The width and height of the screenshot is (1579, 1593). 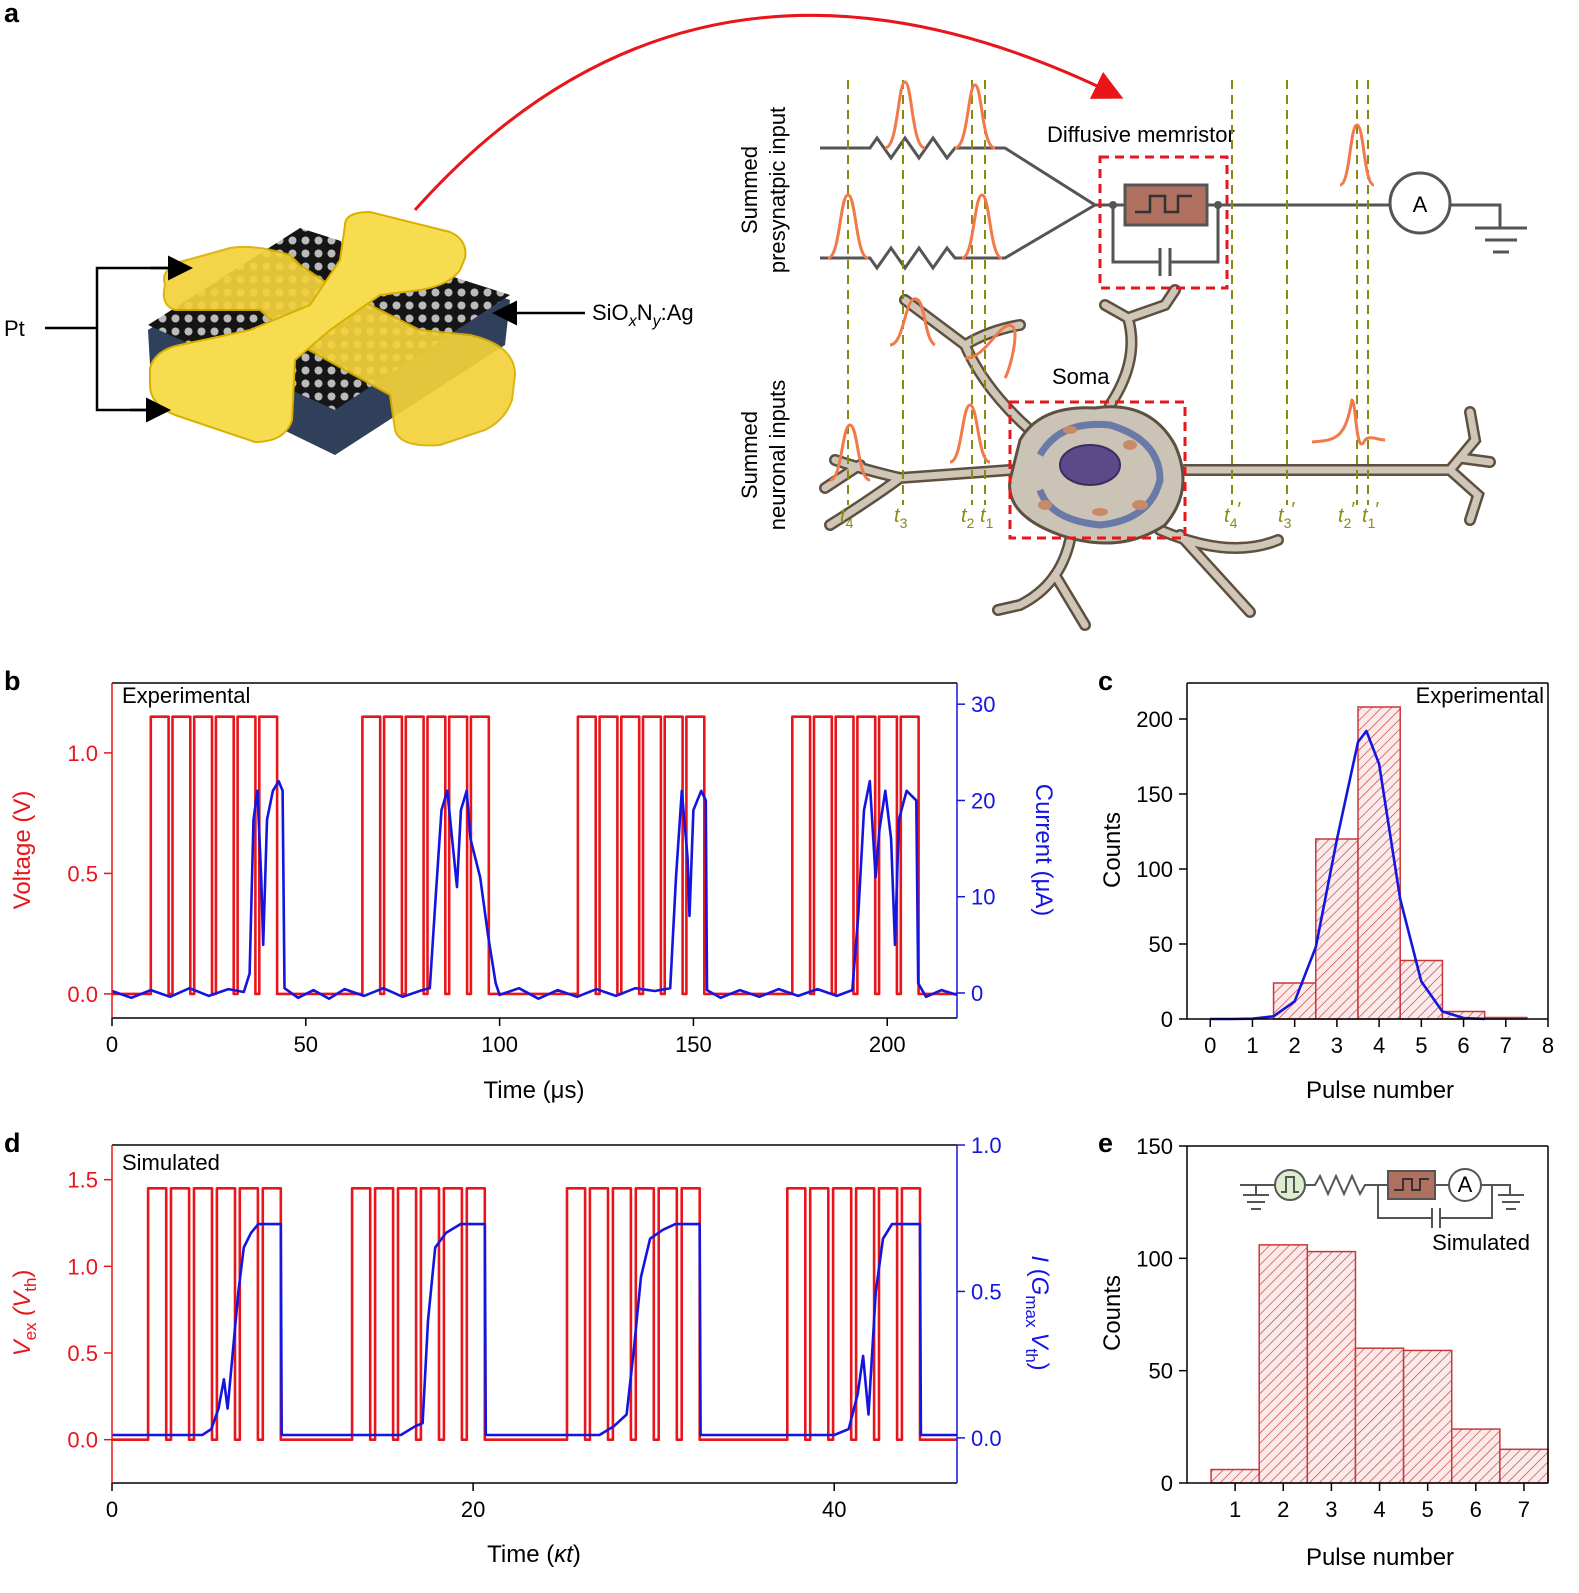 What do you see at coordinates (977, 993) in the screenshot?
I see `y2-tick-label: 0` at bounding box center [977, 993].